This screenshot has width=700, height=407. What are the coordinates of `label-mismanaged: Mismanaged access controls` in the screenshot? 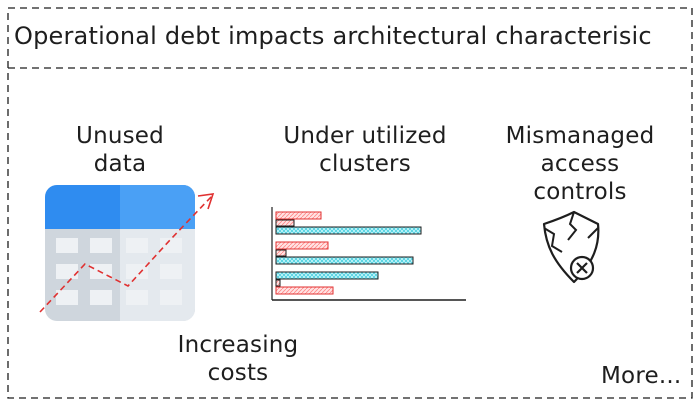 It's located at (580, 164).